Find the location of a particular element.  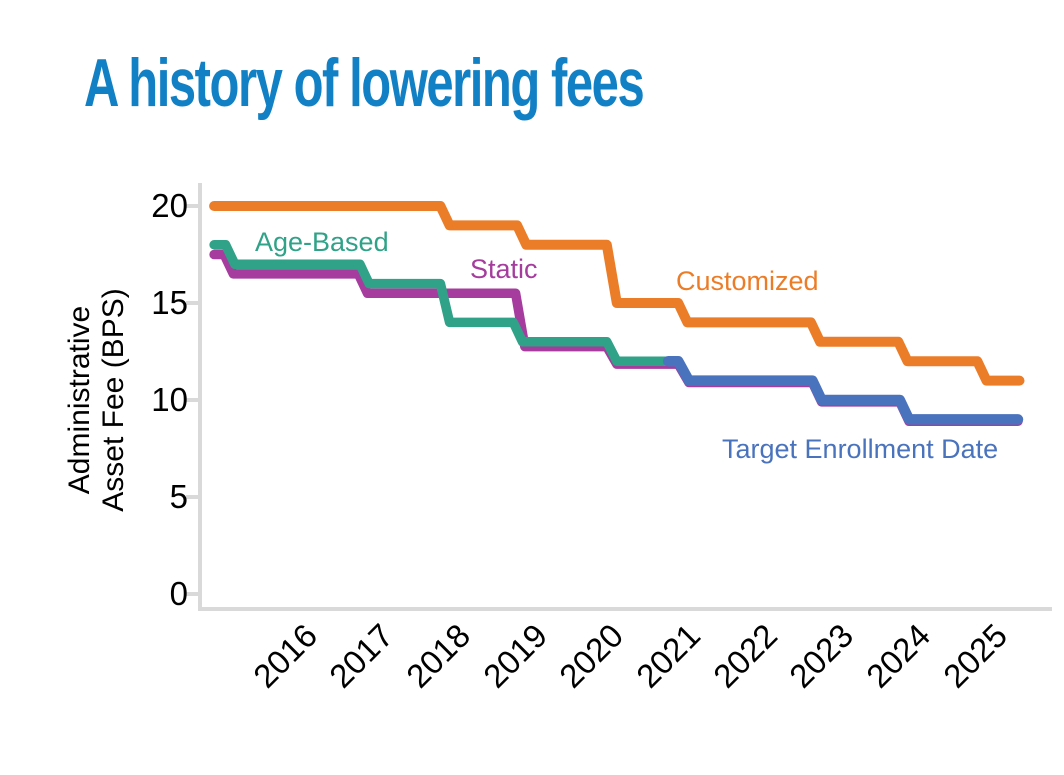

y-tick-label: 15 is located at coordinates (169, 302).